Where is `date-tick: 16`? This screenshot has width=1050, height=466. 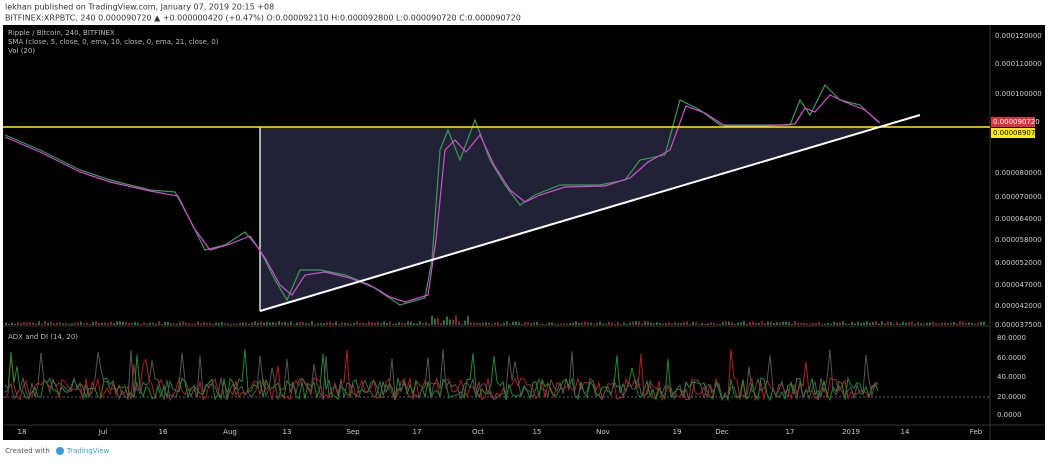
date-tick: 16 is located at coordinates (163, 432).